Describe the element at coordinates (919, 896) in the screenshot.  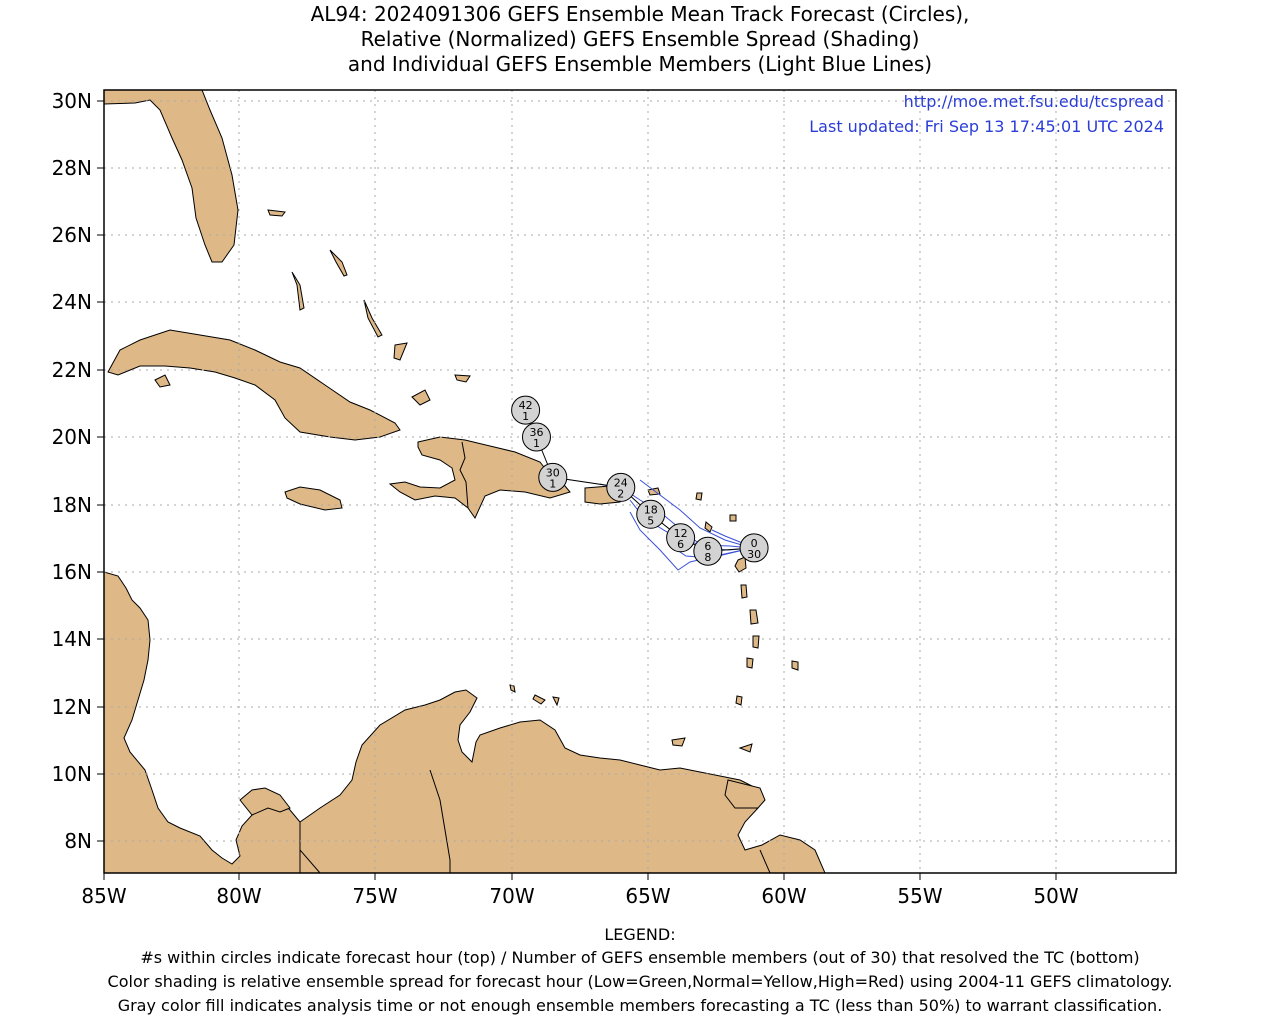
I see `lon-label: 55W` at that location.